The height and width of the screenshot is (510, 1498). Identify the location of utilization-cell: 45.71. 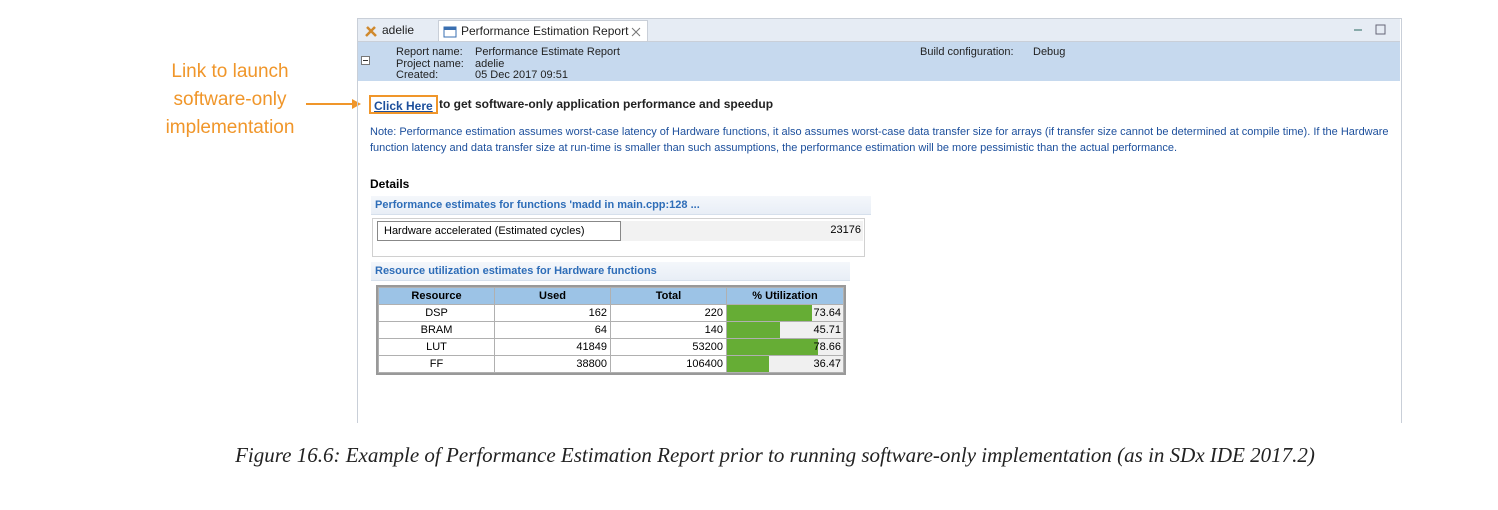
(785, 330).